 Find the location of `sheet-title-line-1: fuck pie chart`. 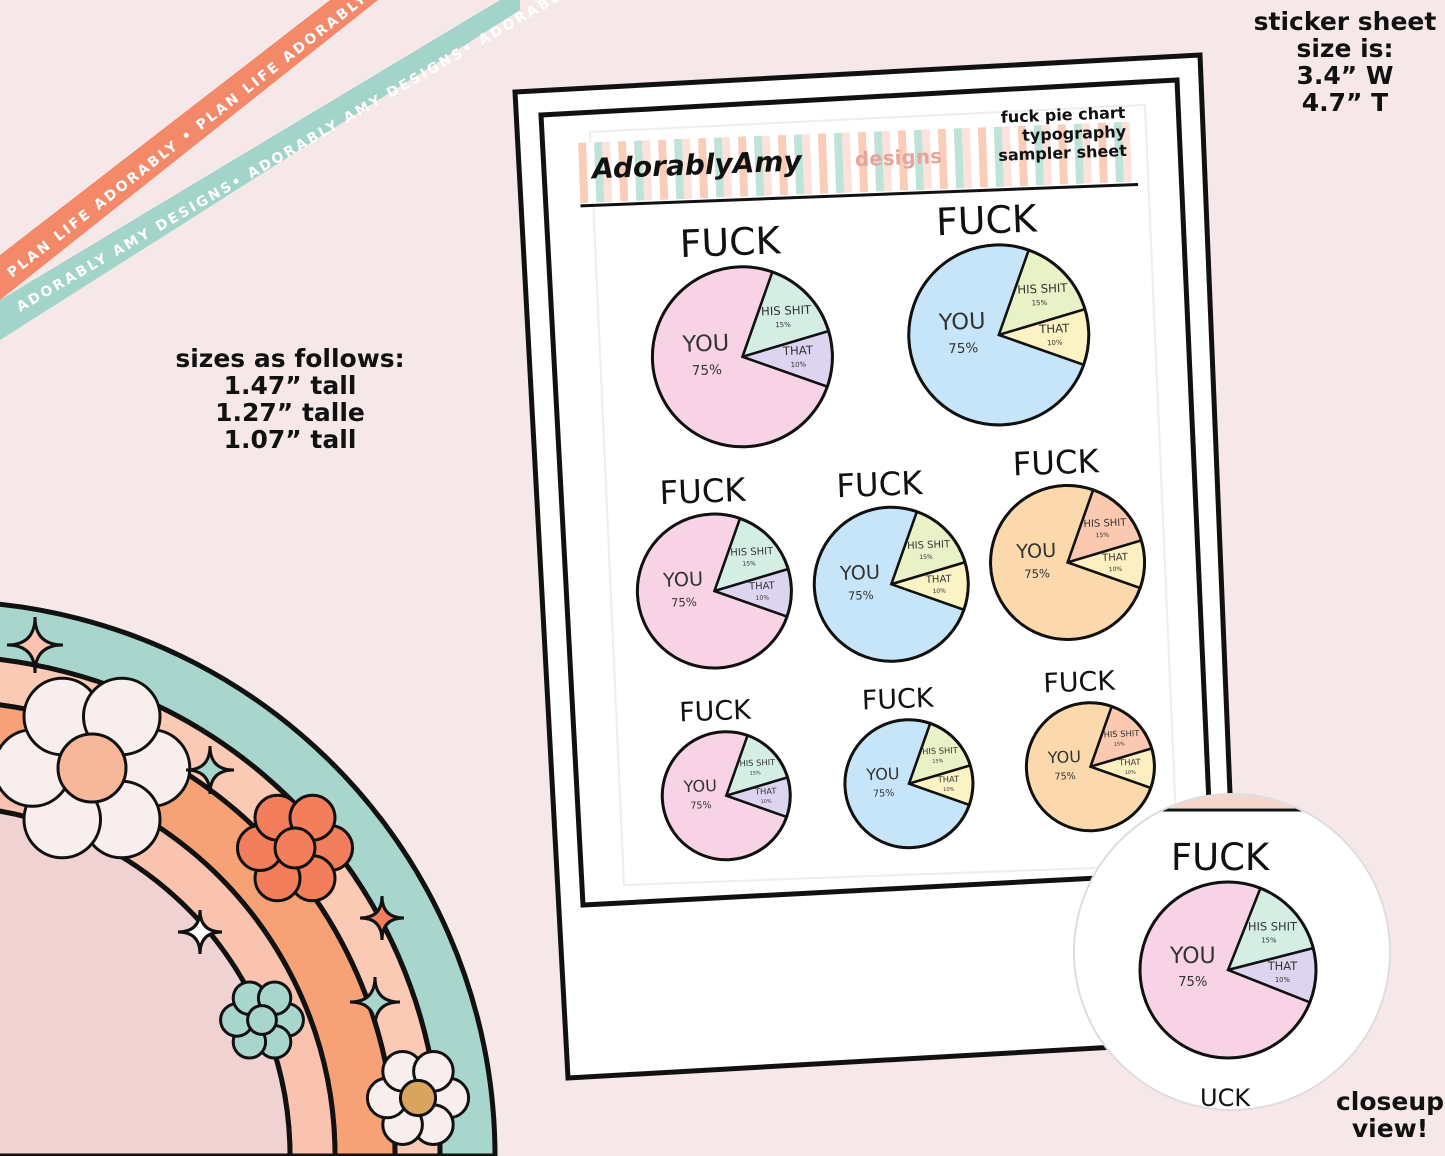

sheet-title-line-1: fuck pie chart is located at coordinates (1063, 115).